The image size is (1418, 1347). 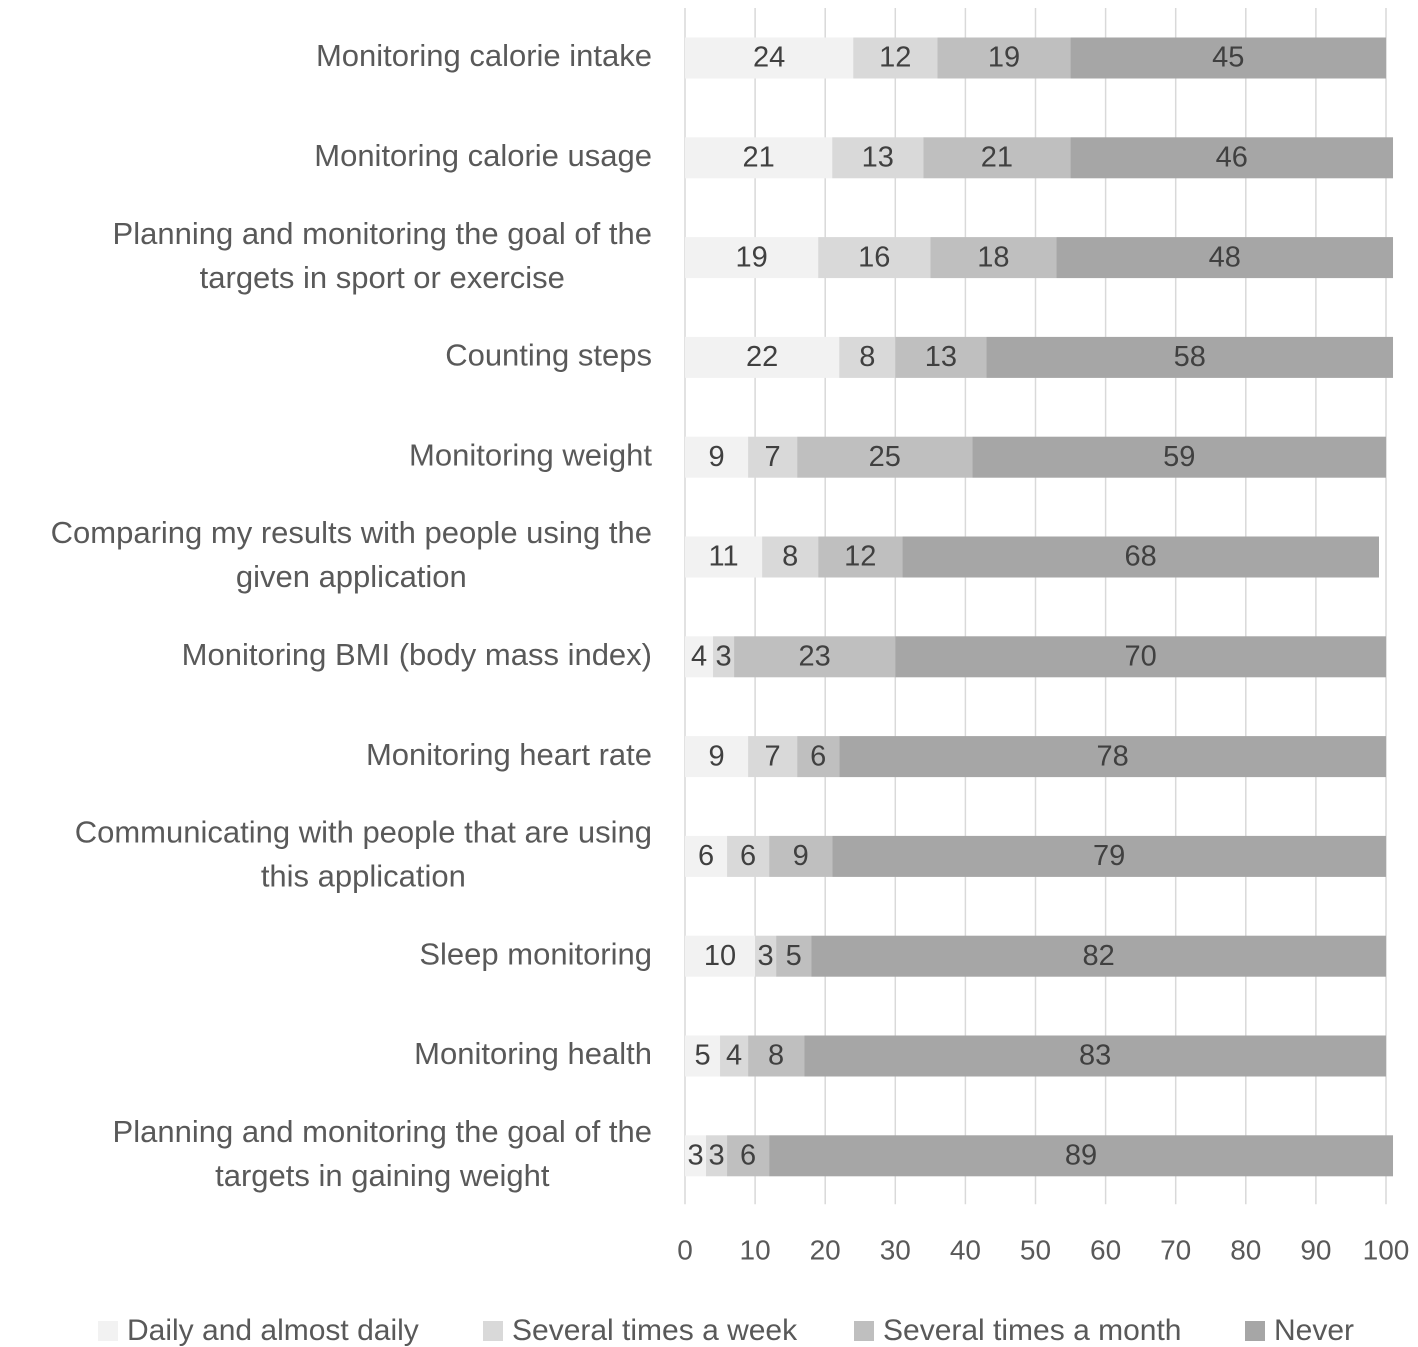 What do you see at coordinates (1035, 1249) in the screenshot?
I see `x-tick-label: 50` at bounding box center [1035, 1249].